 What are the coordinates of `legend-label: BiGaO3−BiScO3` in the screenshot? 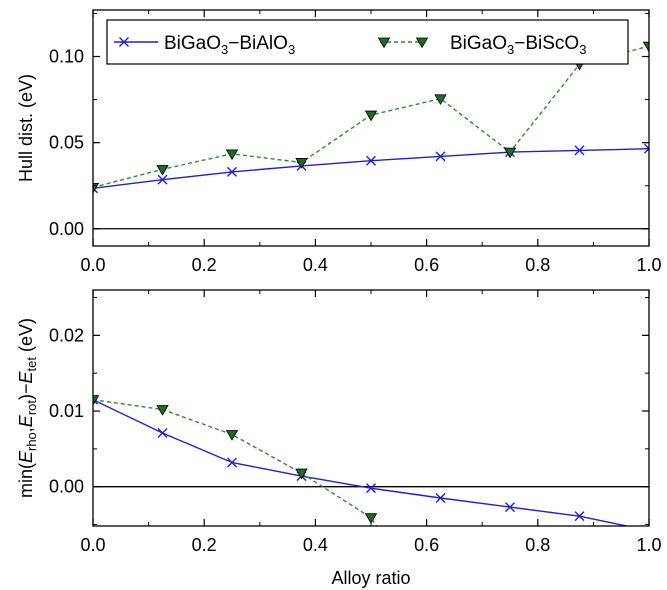 It's located at (518, 45).